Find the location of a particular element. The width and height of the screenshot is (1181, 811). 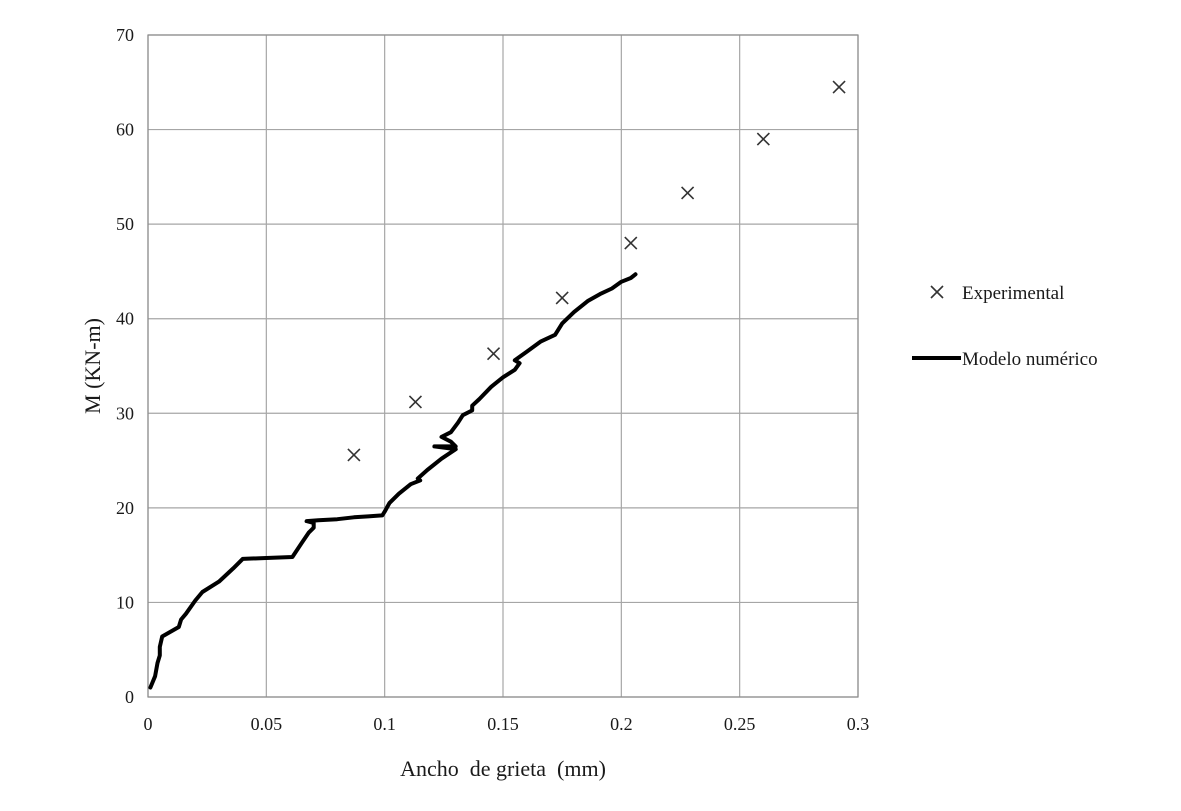

legend: Experimental Modelo numérico is located at coordinates (1005, 326).